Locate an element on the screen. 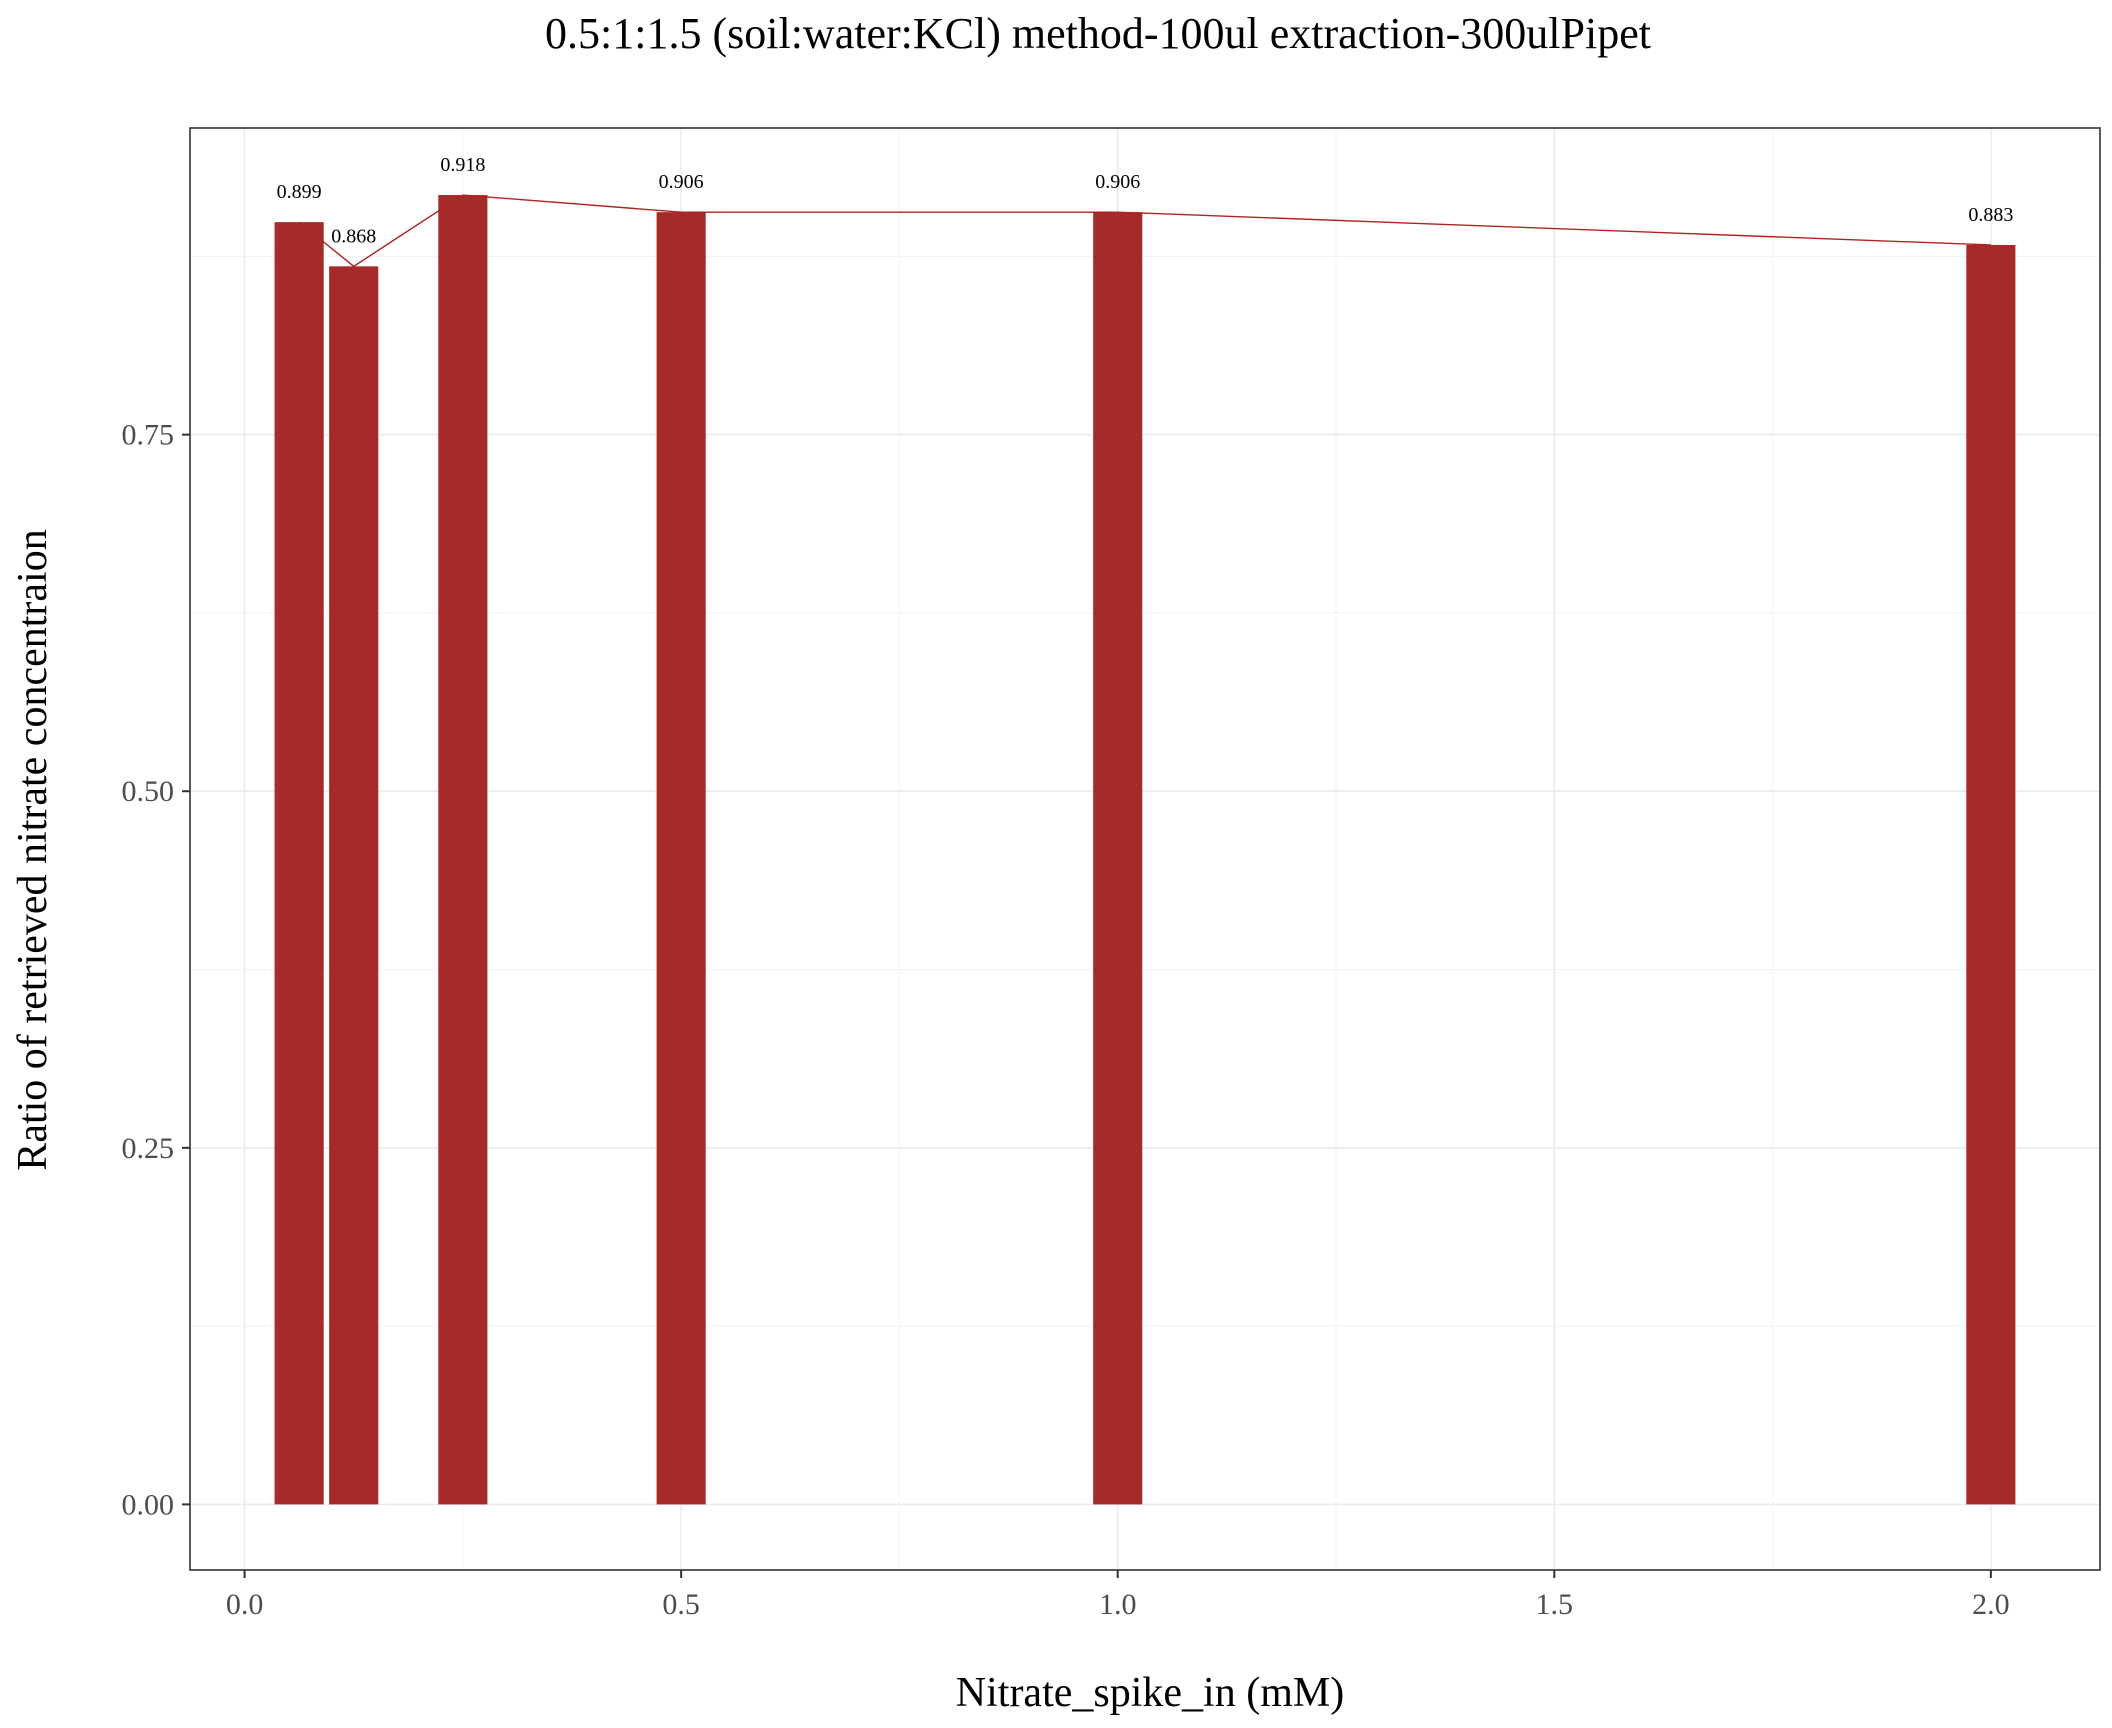 Image resolution: width=2112 pixels, height=1728 pixels. y-tick-label: 0.00 is located at coordinates (148, 1504).